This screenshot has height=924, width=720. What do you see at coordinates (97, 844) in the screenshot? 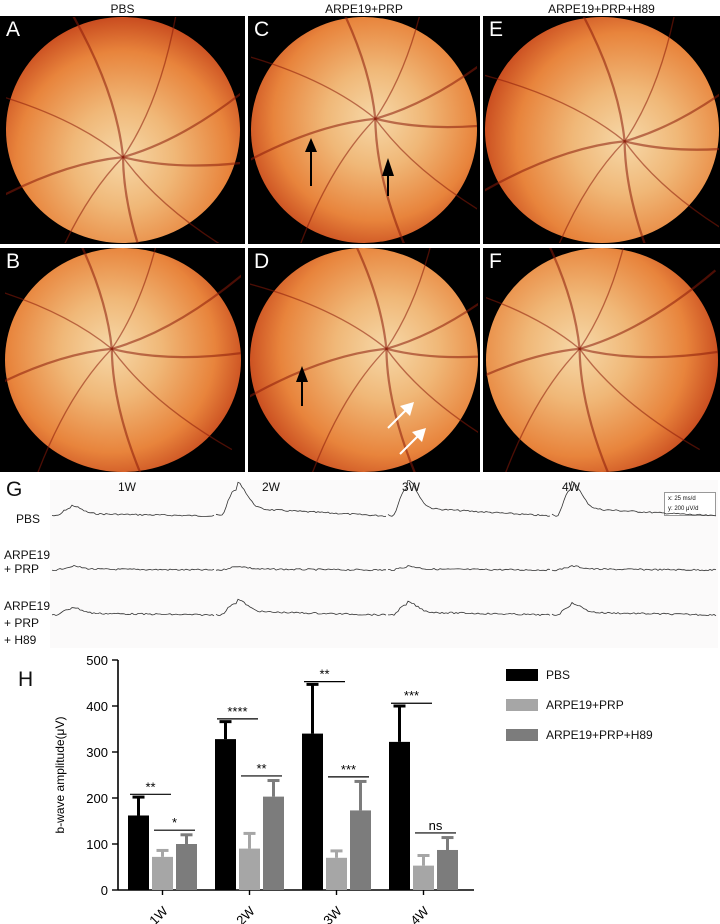
I see `y-tick-label: 100` at bounding box center [97, 844].